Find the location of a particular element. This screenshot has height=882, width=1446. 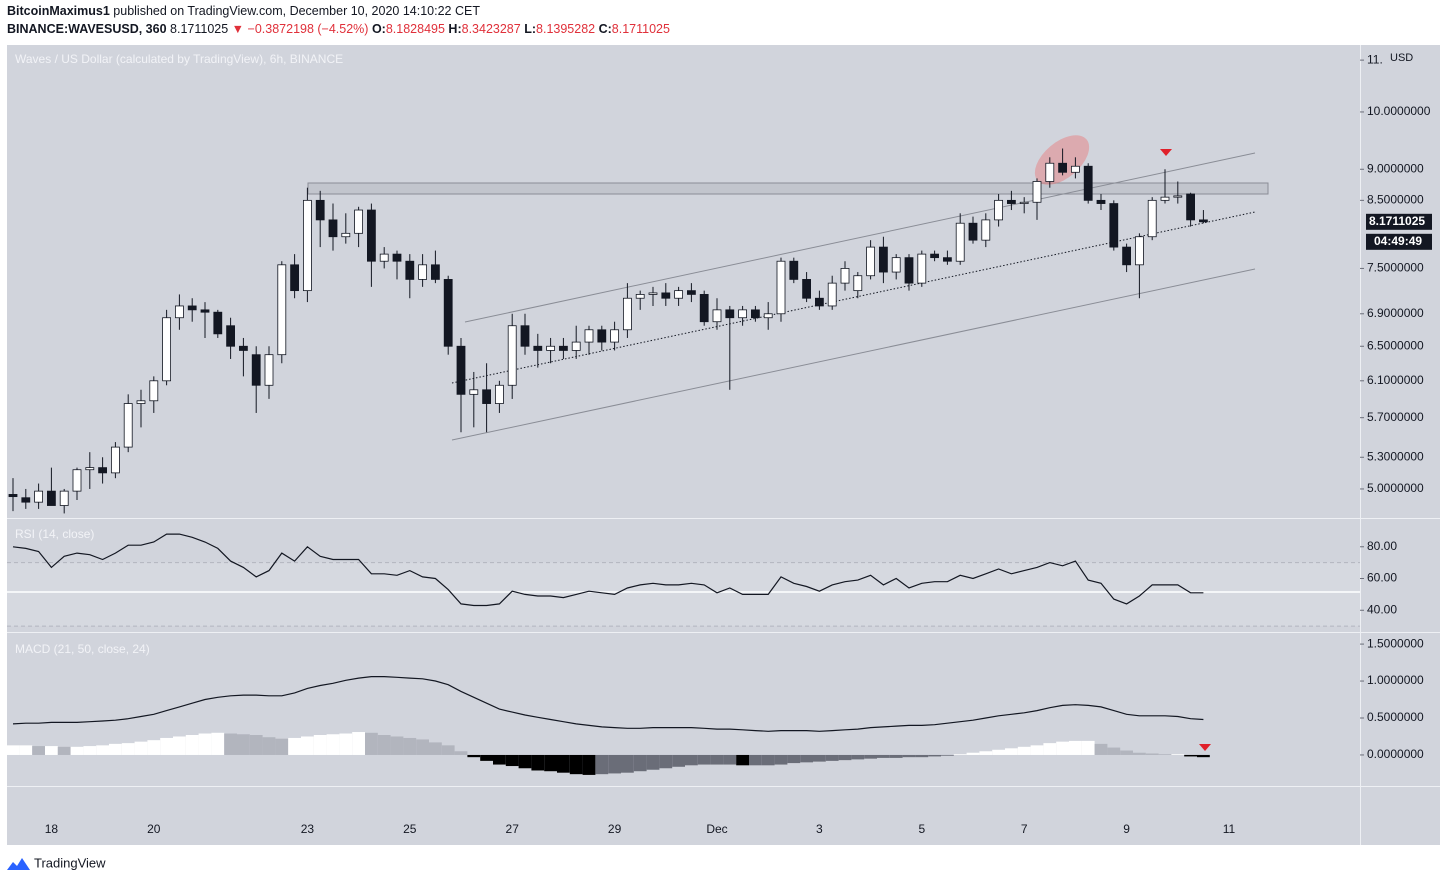

brand: TradingView is located at coordinates (70, 862).